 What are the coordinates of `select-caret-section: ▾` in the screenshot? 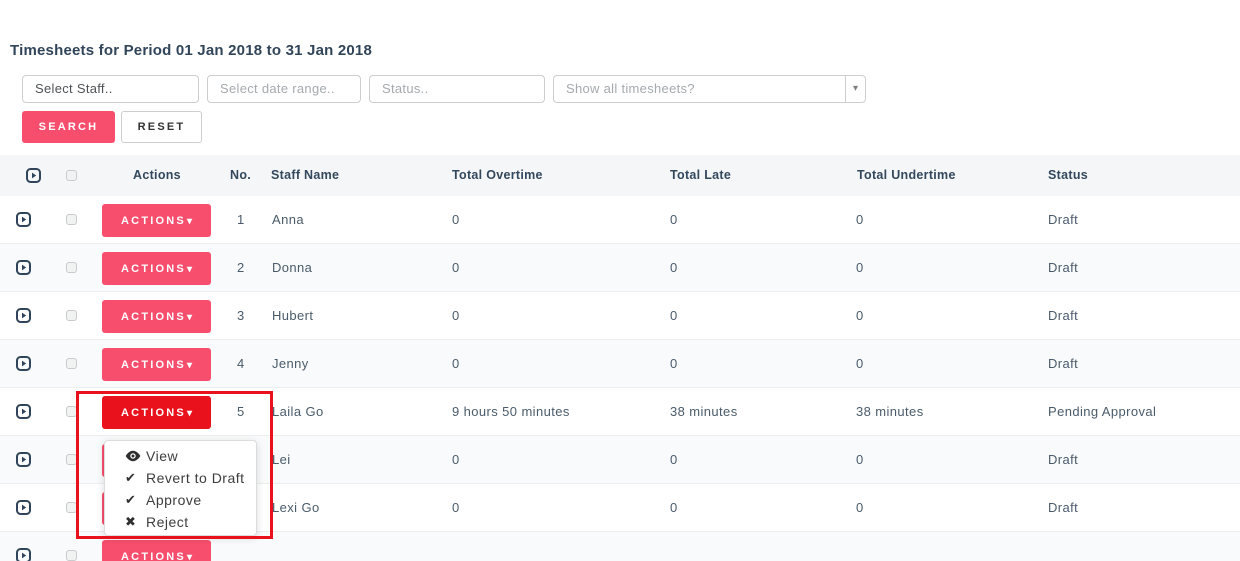 It's located at (855, 89).